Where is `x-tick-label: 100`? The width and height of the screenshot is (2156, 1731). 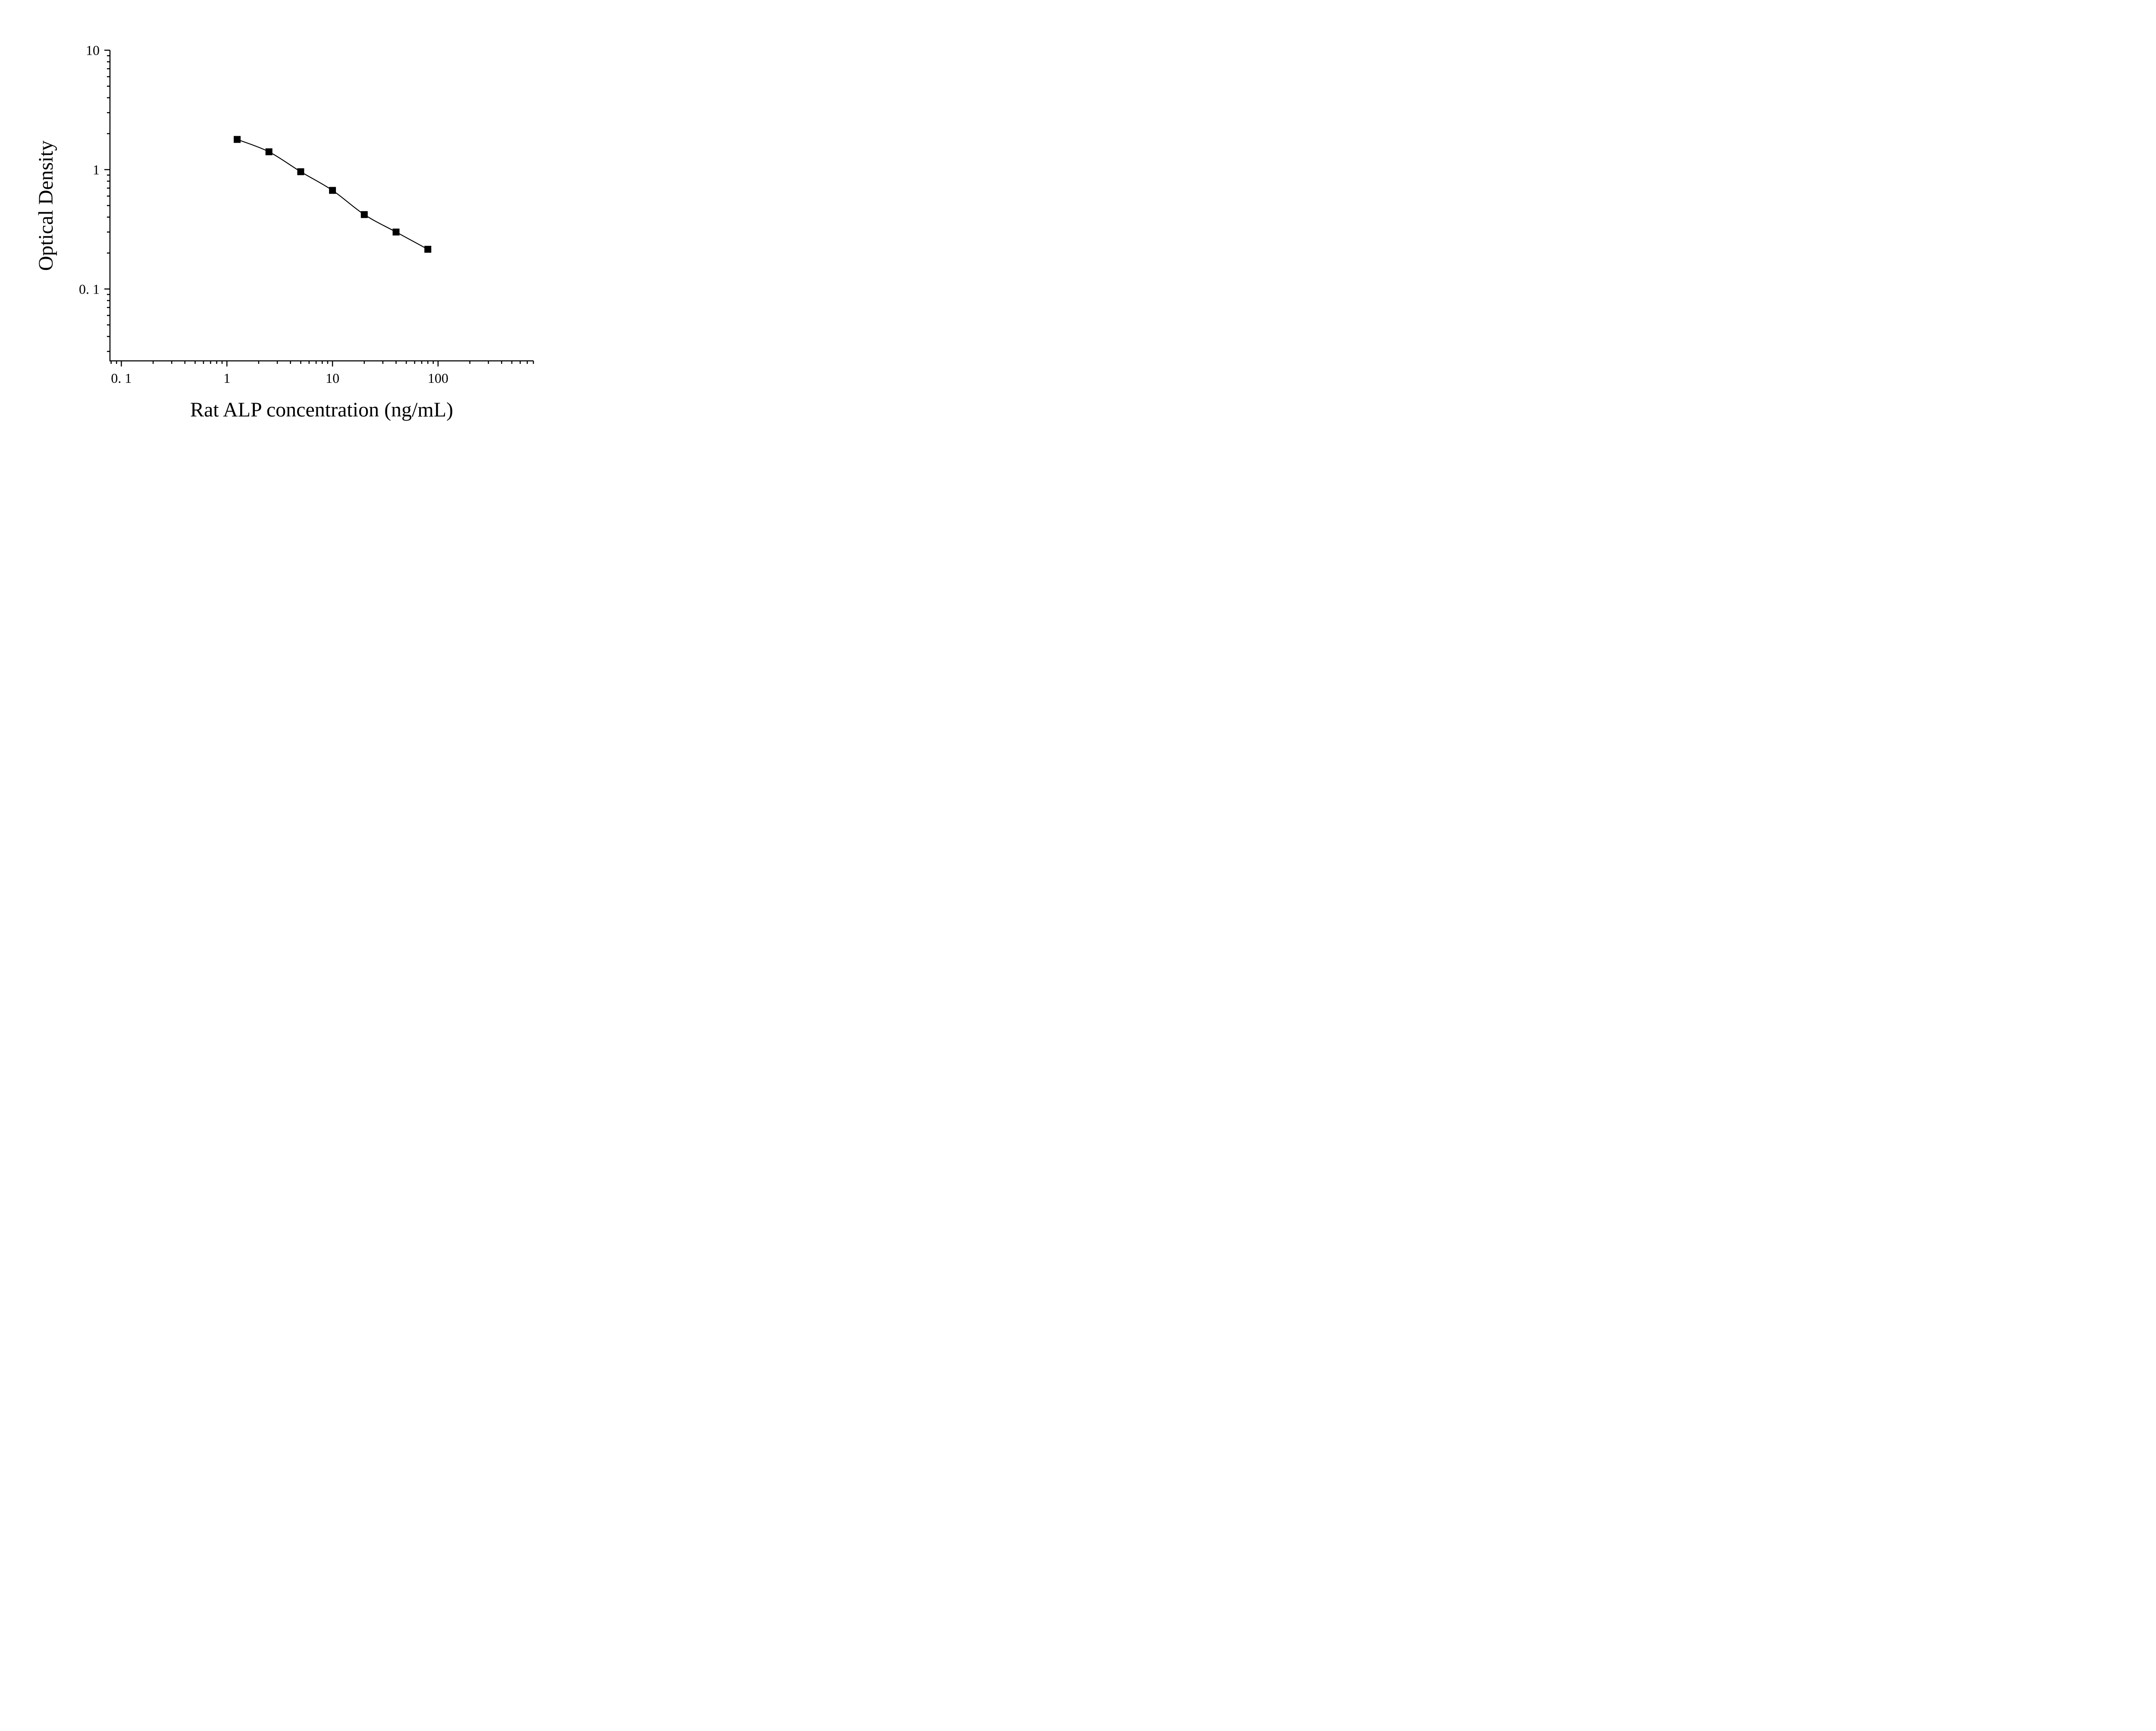
x-tick-label: 100 is located at coordinates (438, 378).